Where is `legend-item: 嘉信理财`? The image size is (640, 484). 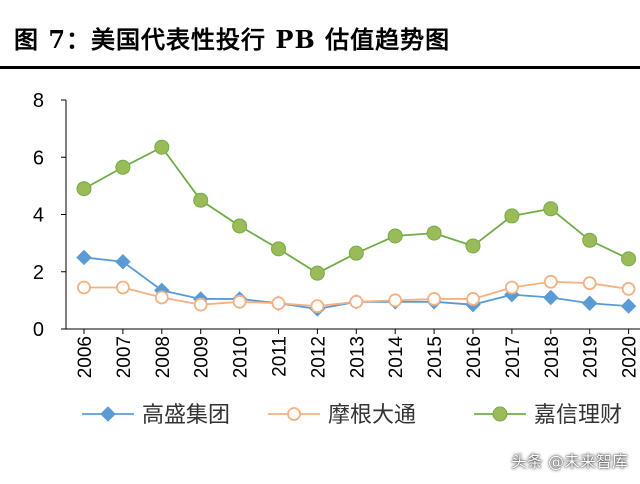
legend-item: 嘉信理财 is located at coordinates (548, 415).